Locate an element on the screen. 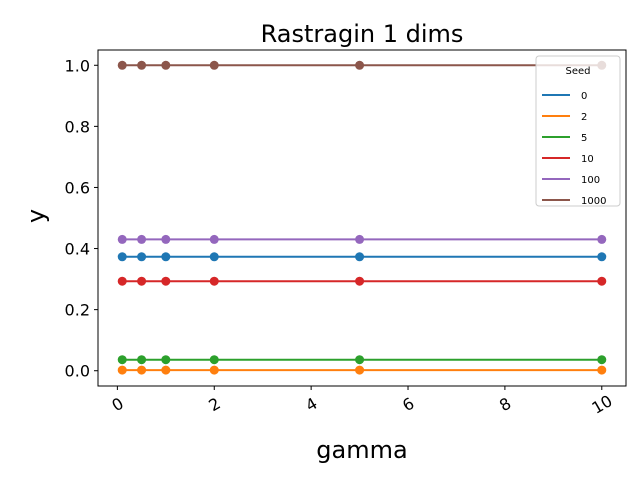 Image resolution: width=640 pixels, height=480 pixels. legend: Seed 0 2 5 10 100 1000 is located at coordinates (578, 131).